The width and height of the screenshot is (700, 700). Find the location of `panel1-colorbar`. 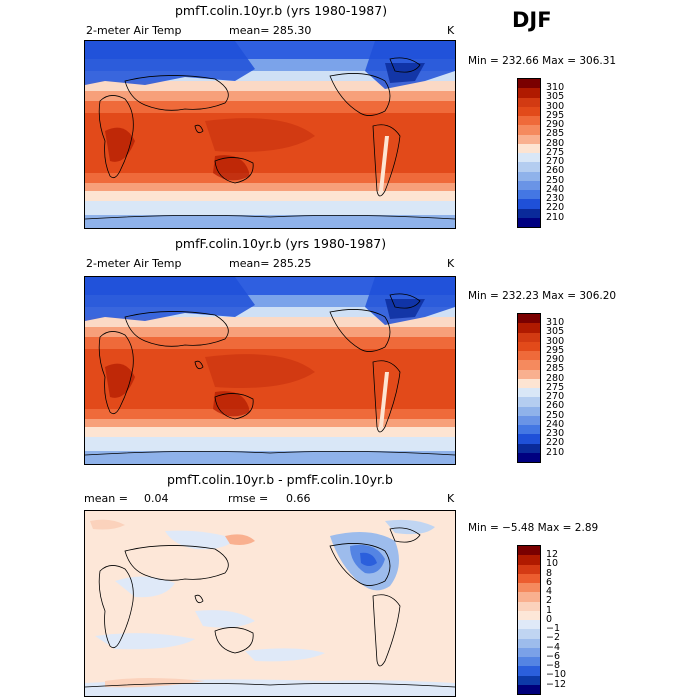

panel1-colorbar is located at coordinates (529, 153).